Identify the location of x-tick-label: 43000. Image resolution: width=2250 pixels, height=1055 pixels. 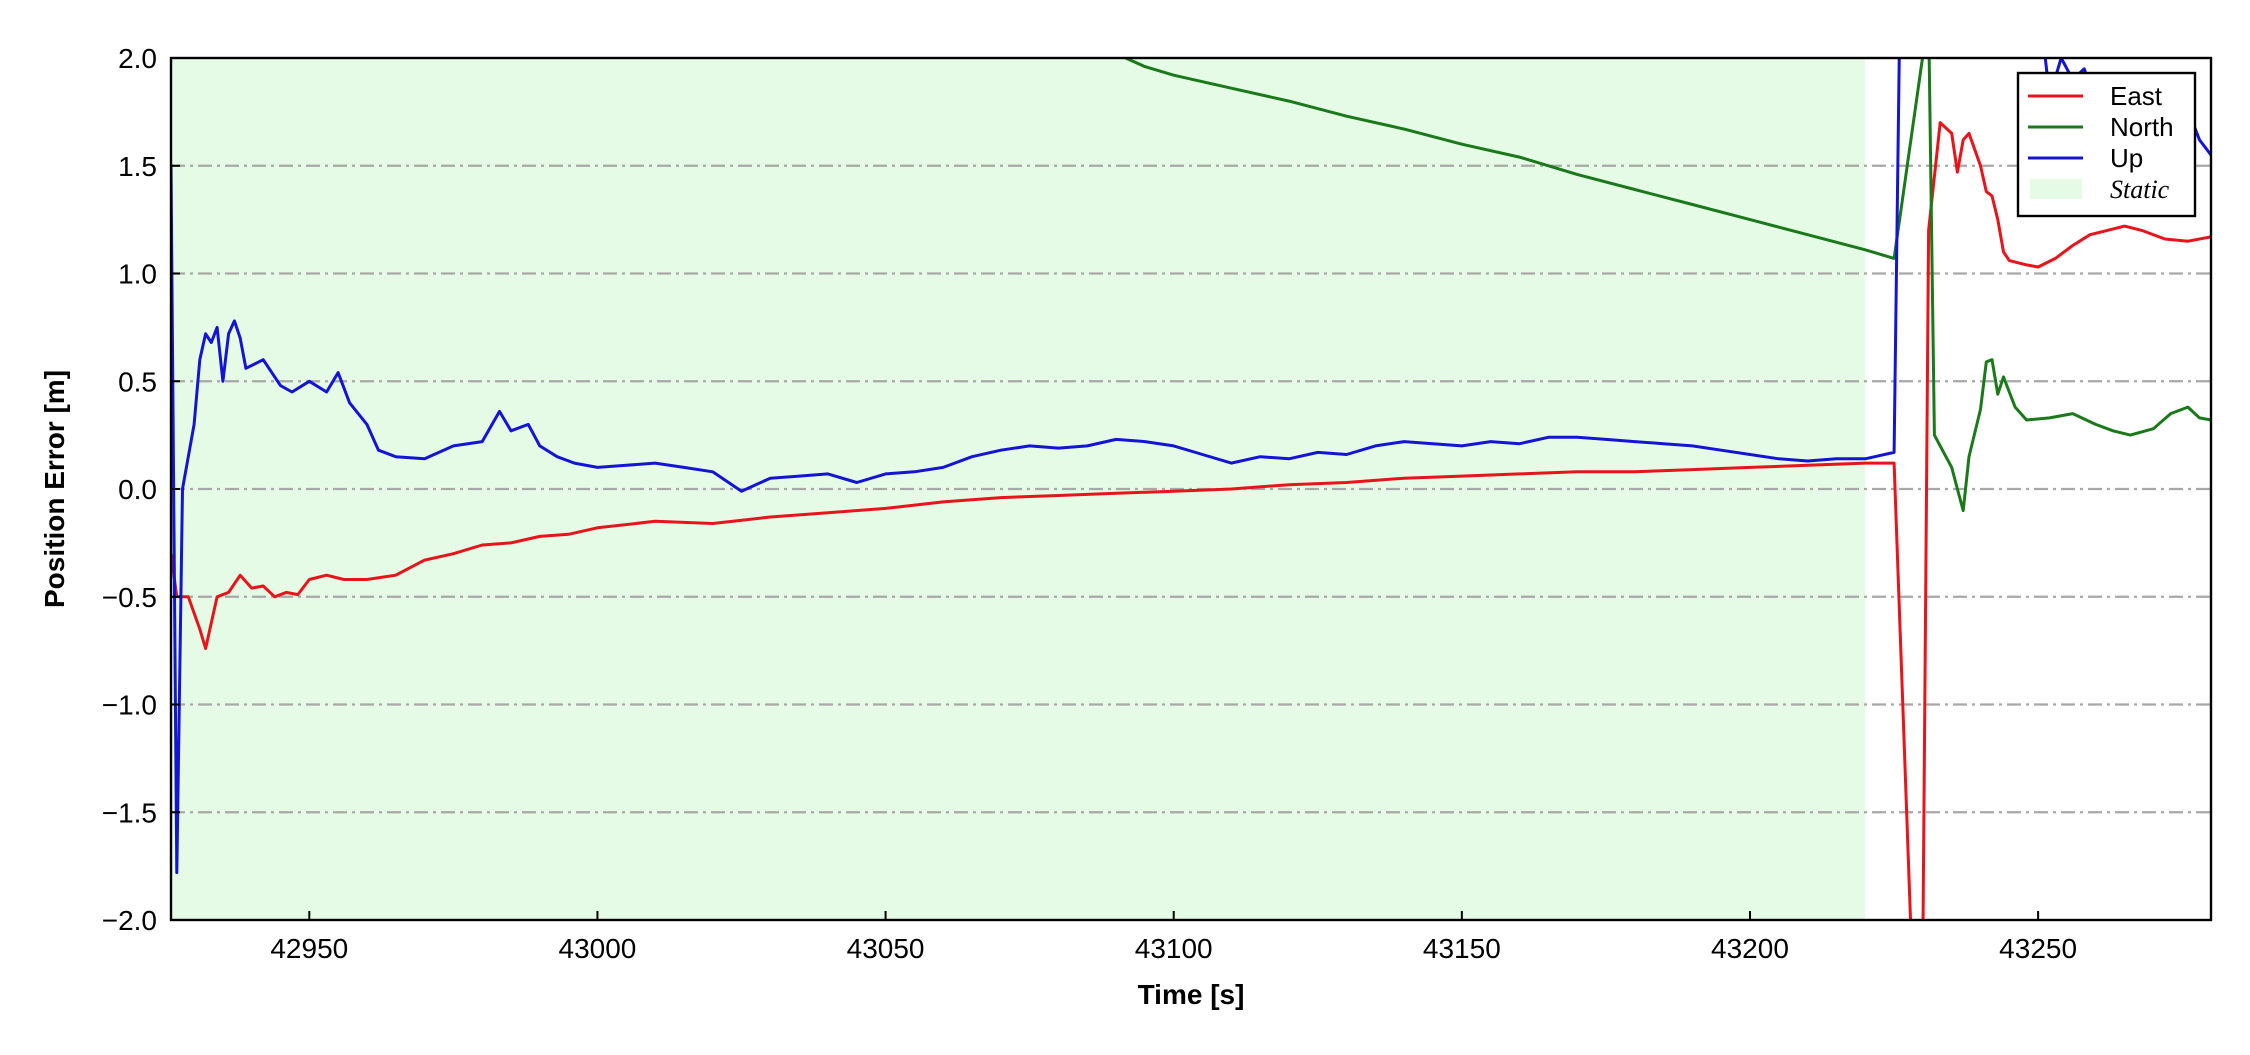
(598, 948).